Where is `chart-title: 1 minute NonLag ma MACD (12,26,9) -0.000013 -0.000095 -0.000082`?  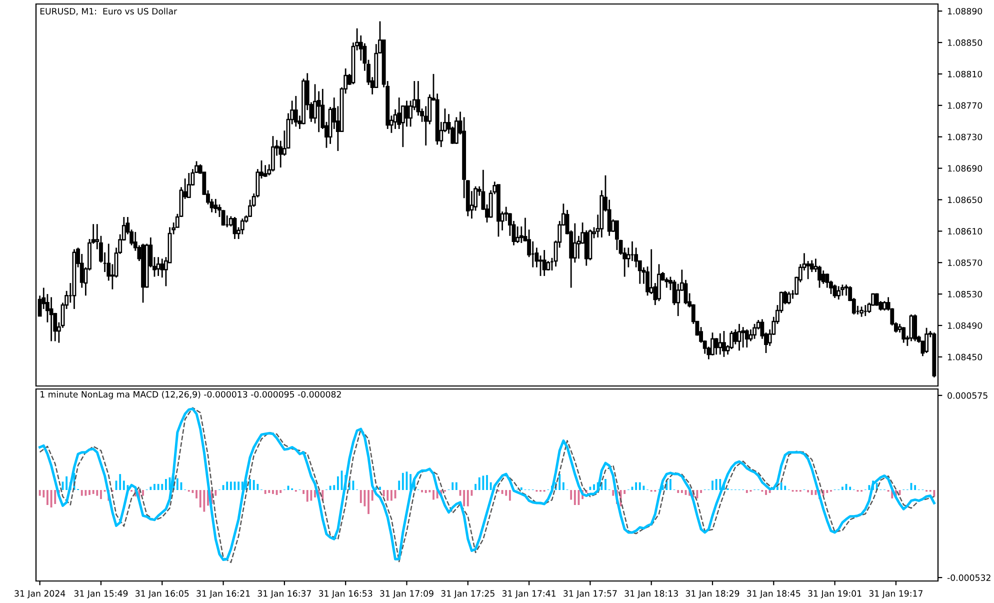 chart-title: 1 minute NonLag ma MACD (12,26,9) -0.000013 -0.000095 -0.000082 is located at coordinates (190, 395).